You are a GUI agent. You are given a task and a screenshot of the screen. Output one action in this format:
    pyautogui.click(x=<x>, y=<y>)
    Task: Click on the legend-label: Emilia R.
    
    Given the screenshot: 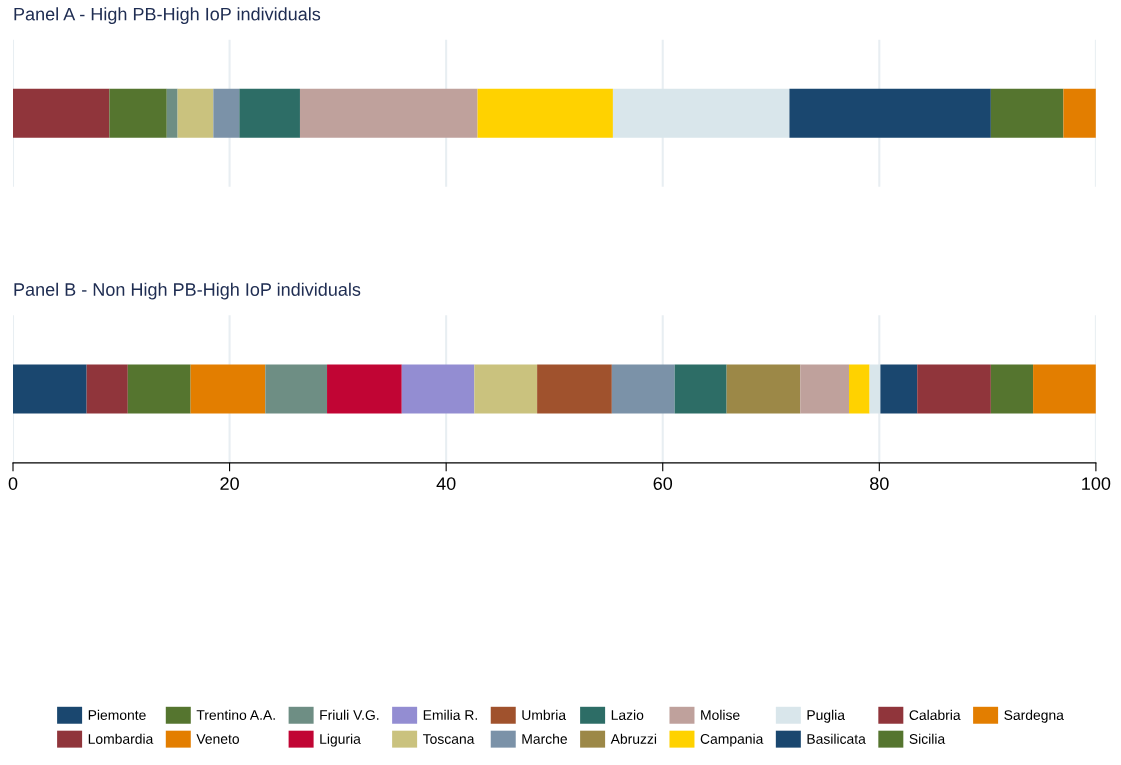 What is the action you would take?
    pyautogui.click(x=450, y=714)
    